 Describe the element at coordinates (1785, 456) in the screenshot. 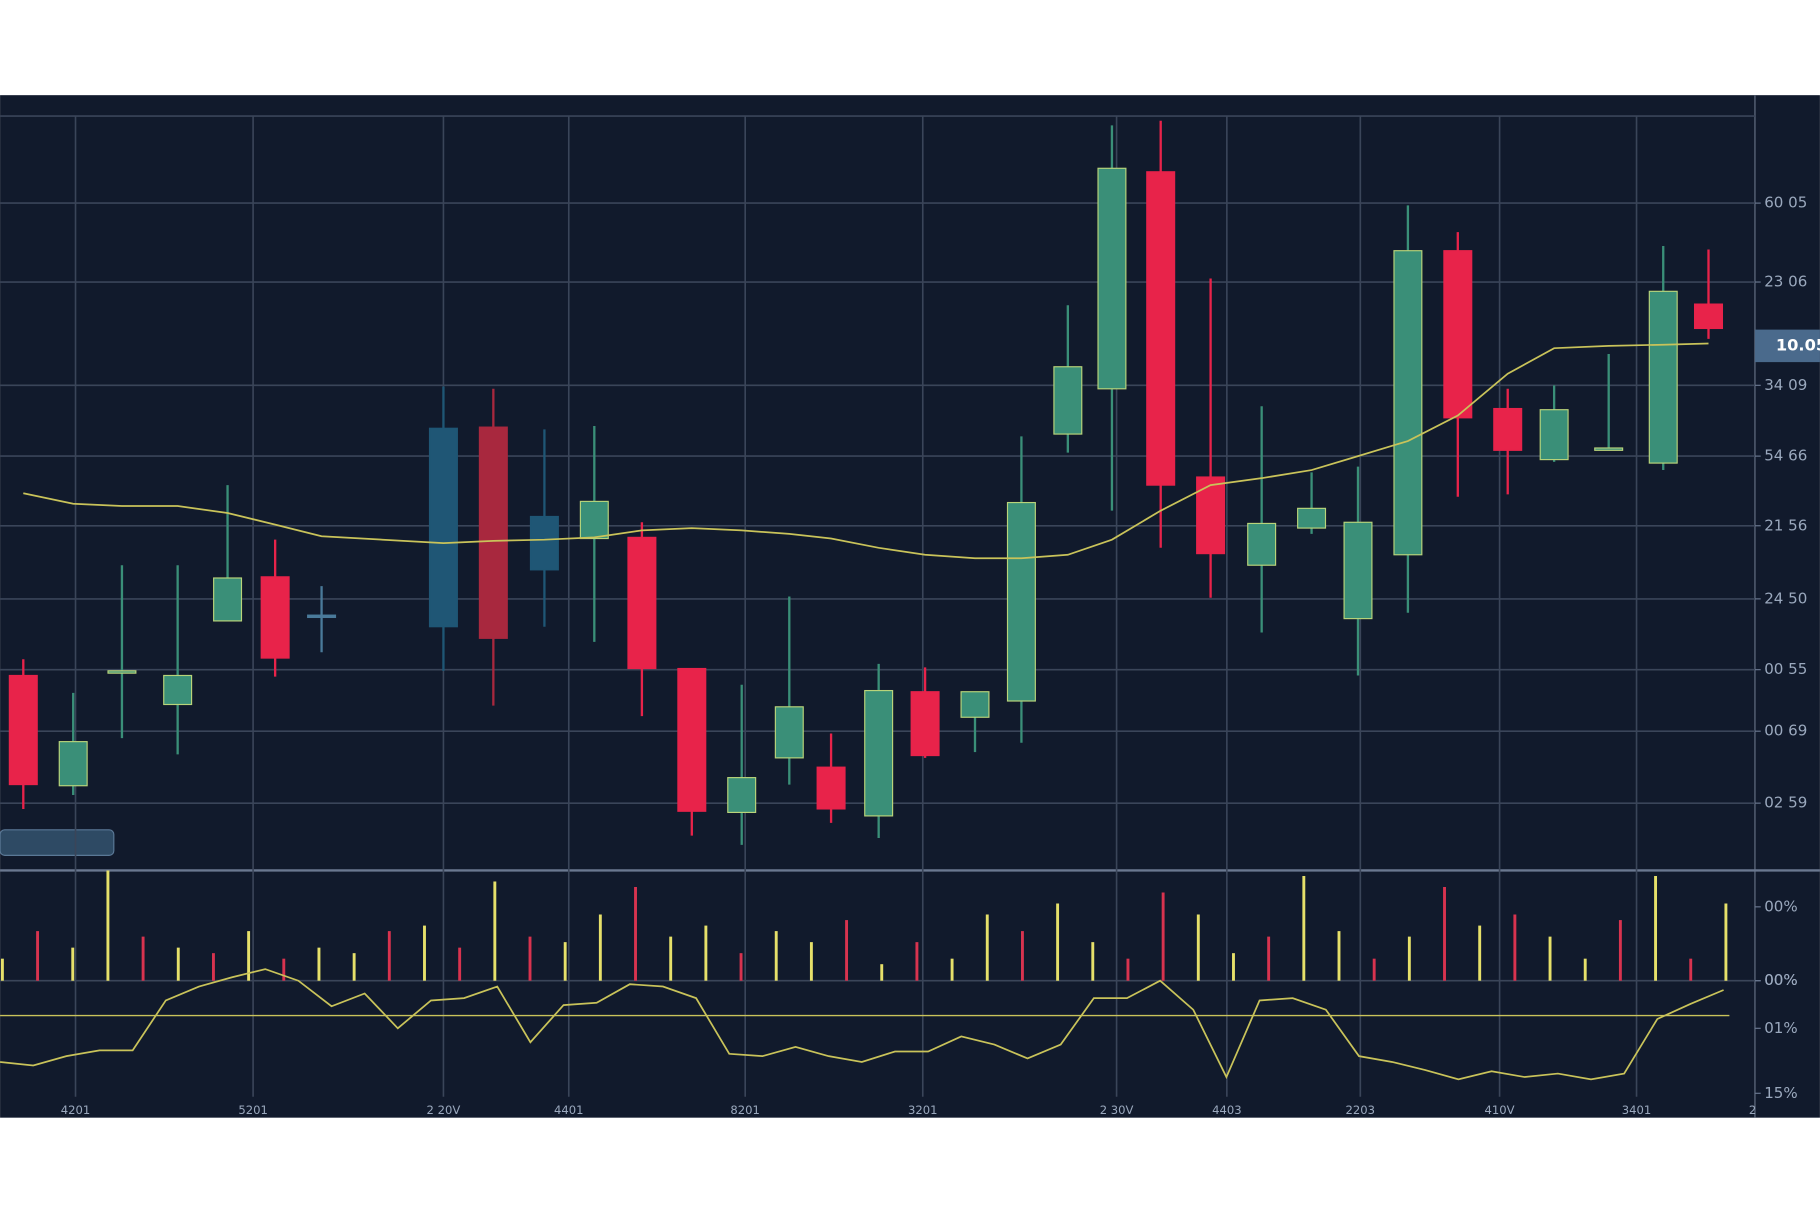

I see `y-tick-label: 54 66` at that location.